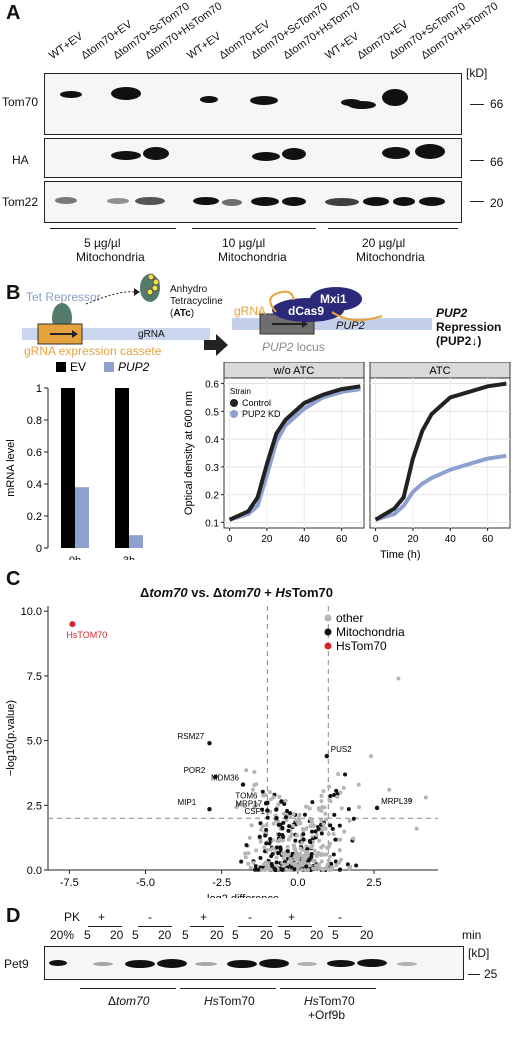  What do you see at coordinates (13, 916) in the screenshot?
I see `panel-d-label: D` at bounding box center [13, 916].